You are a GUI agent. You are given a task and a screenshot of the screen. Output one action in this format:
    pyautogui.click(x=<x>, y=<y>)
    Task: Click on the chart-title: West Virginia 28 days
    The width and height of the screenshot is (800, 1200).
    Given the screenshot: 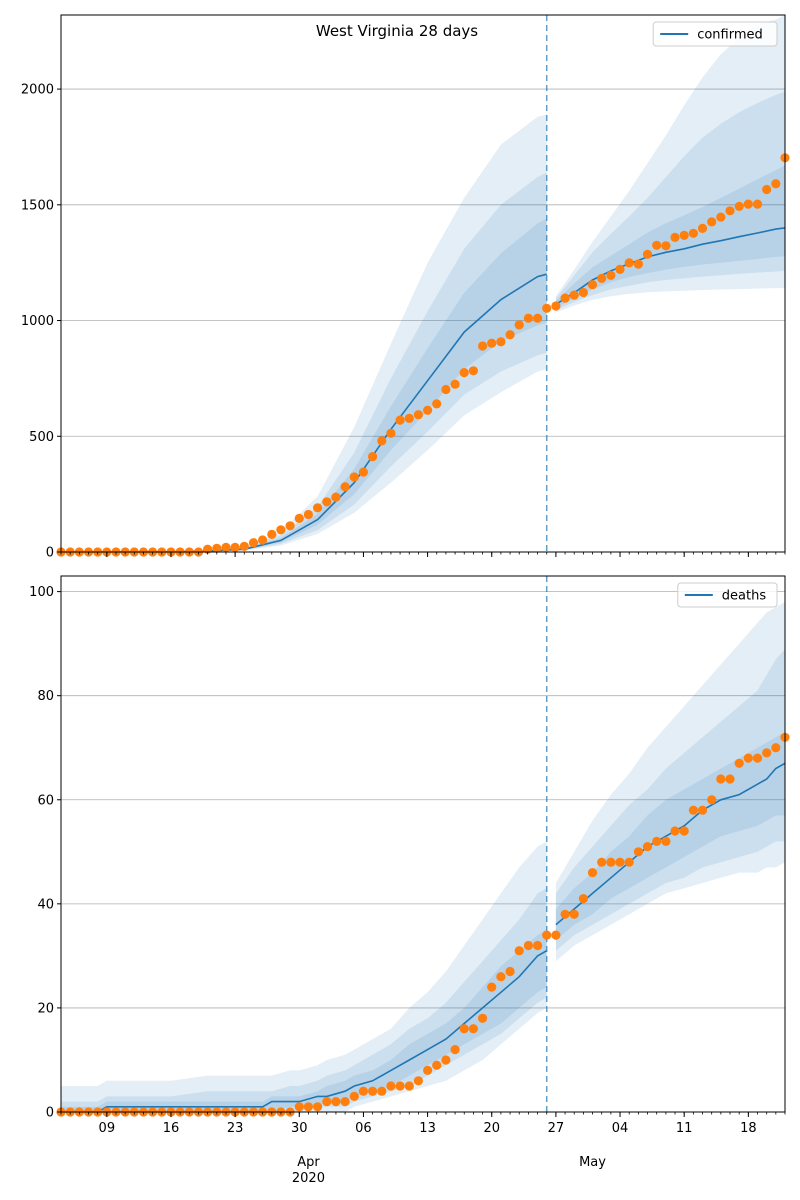 What is the action you would take?
    pyautogui.click(x=397, y=31)
    